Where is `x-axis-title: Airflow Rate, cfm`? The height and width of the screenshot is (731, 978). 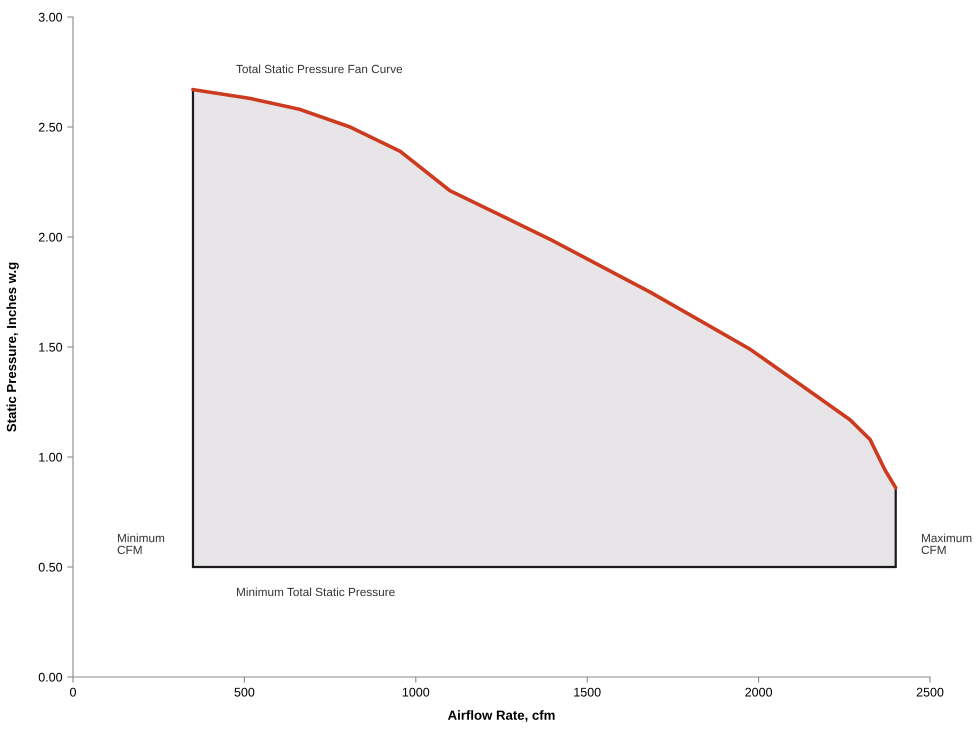 x-axis-title: Airflow Rate, cfm is located at coordinates (501, 716).